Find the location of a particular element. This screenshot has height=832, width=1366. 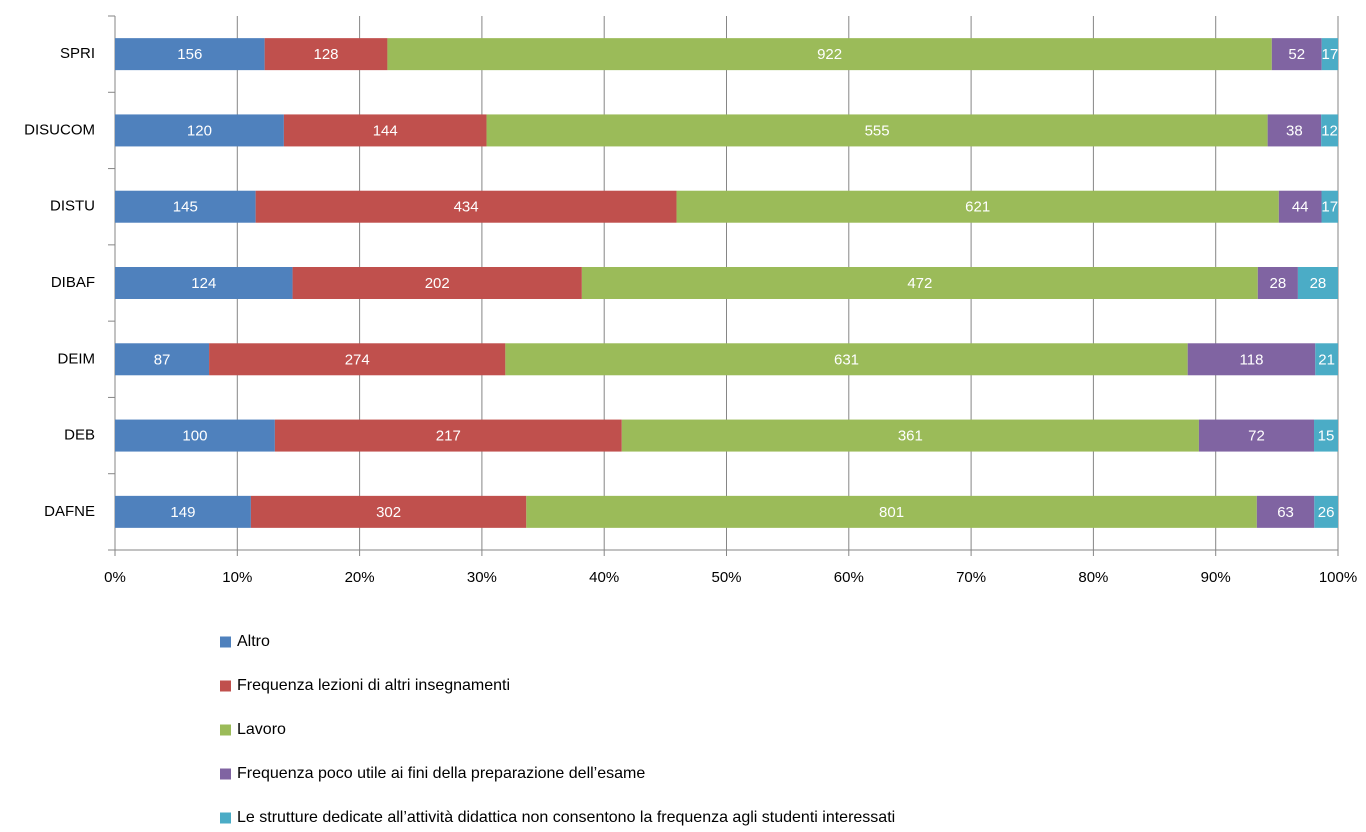

data-label: 361 is located at coordinates (910, 436).